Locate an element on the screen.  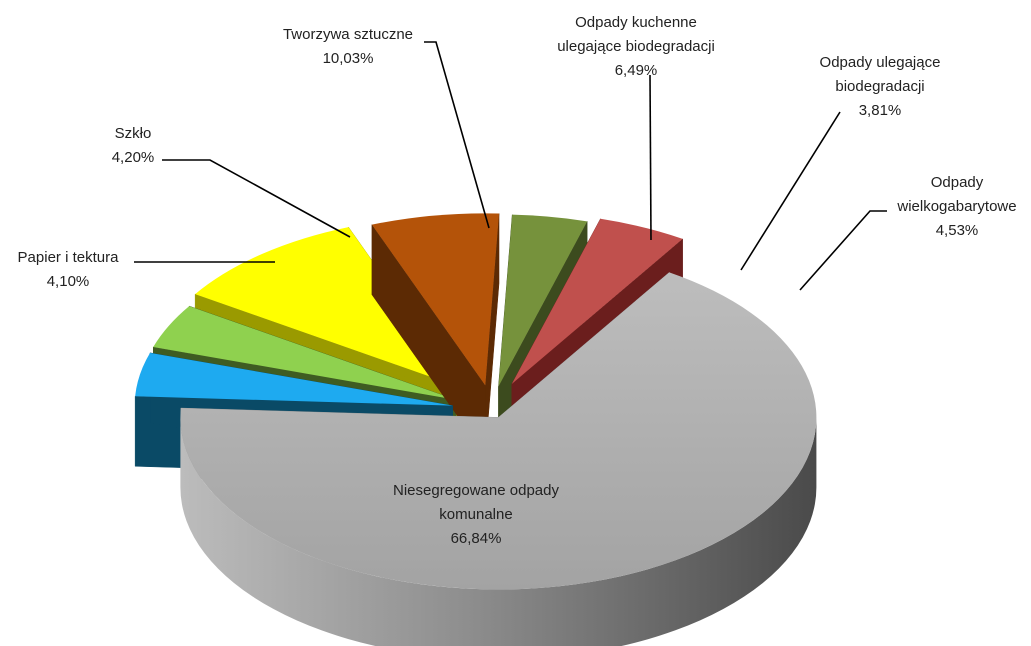
slice-kuchenne is located at coordinates (435, 335).